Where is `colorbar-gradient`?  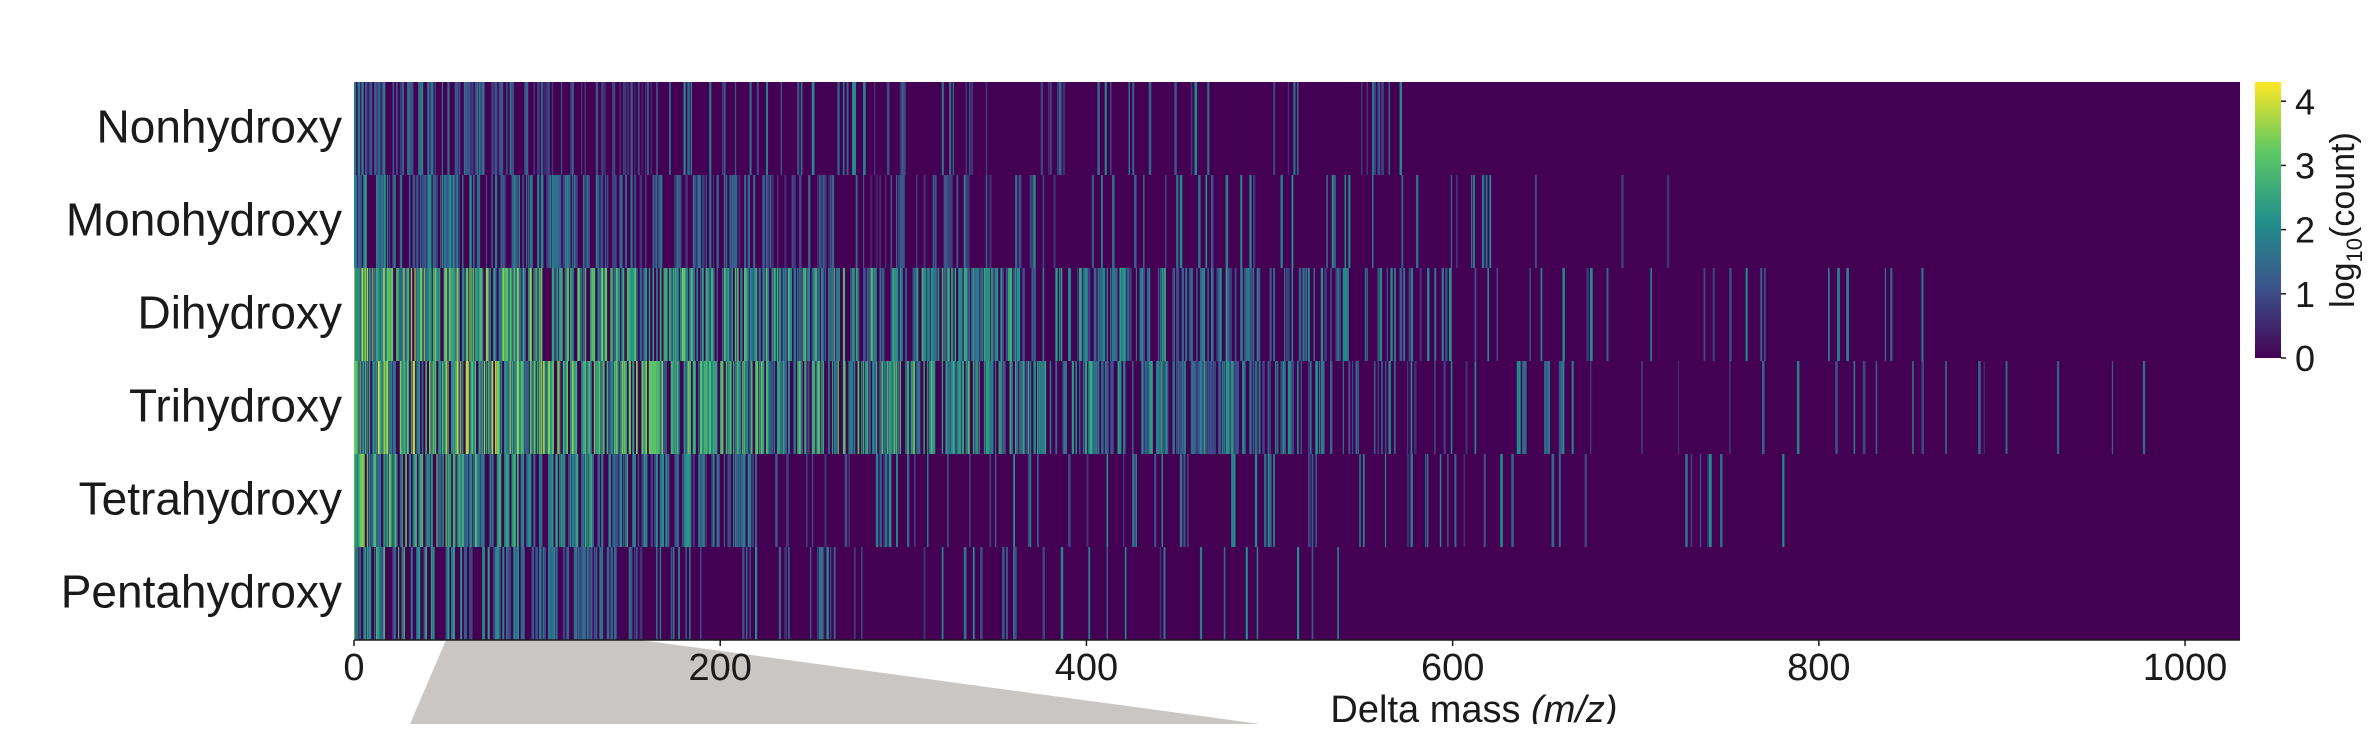 colorbar-gradient is located at coordinates (2268, 220).